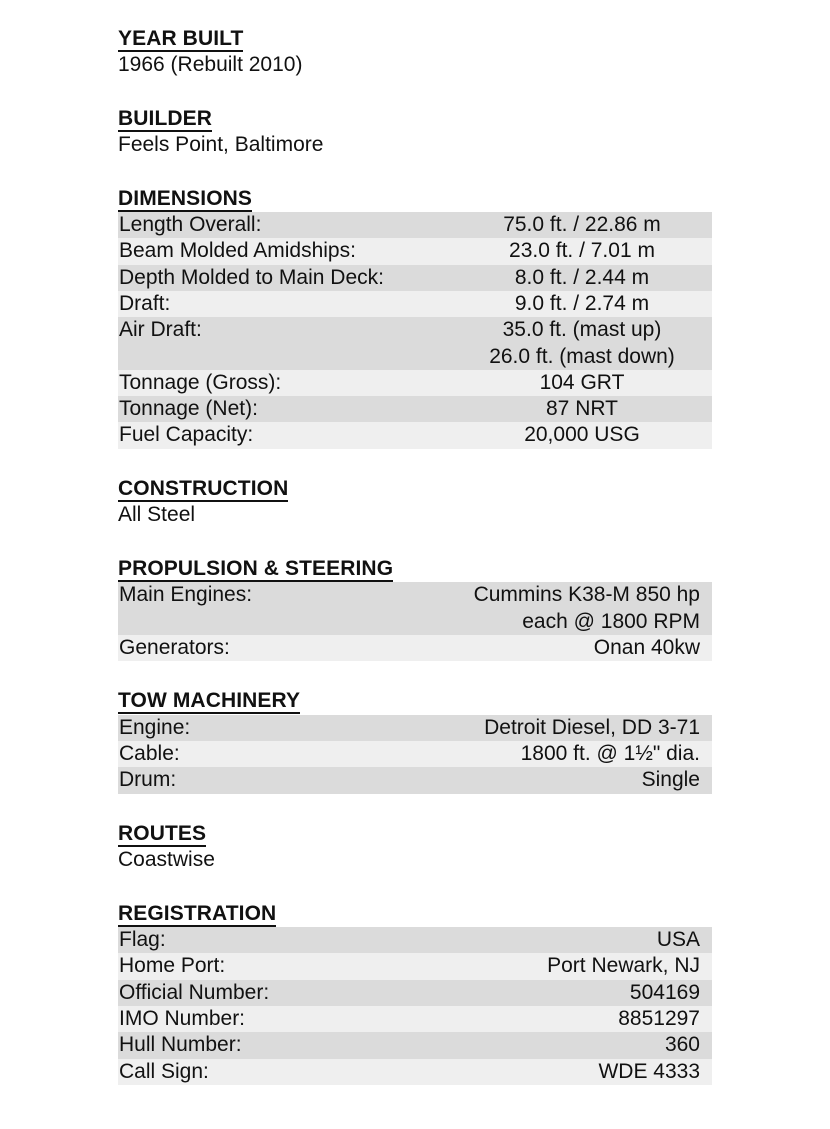 This screenshot has width=830, height=1129. Describe the element at coordinates (186, 435) in the screenshot. I see `spec-label: Fuel Capacity:` at that location.